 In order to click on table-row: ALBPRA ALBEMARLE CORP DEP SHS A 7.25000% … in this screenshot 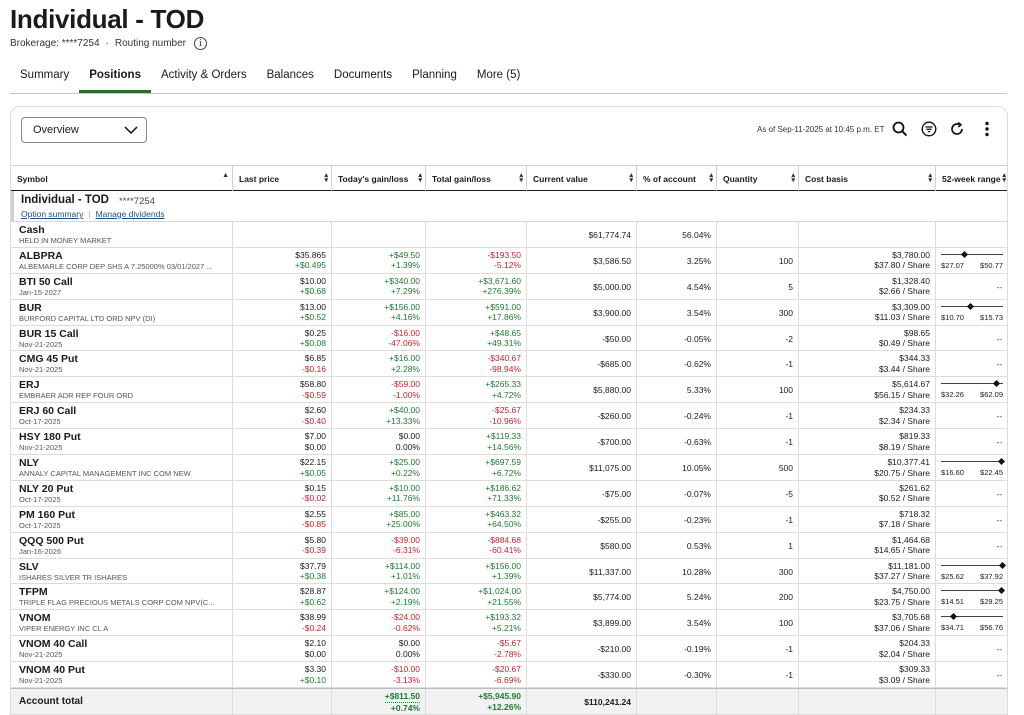, I will do `click(509, 260)`.